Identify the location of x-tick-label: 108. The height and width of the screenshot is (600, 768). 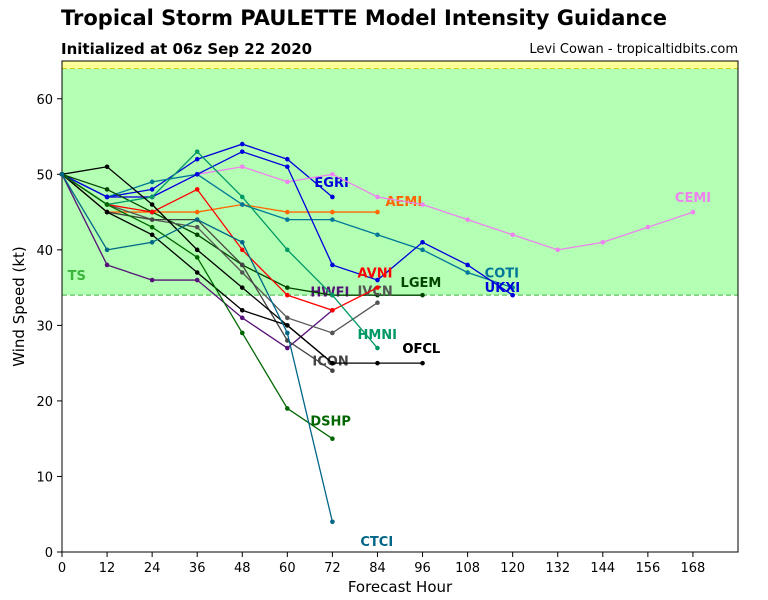
(467, 568).